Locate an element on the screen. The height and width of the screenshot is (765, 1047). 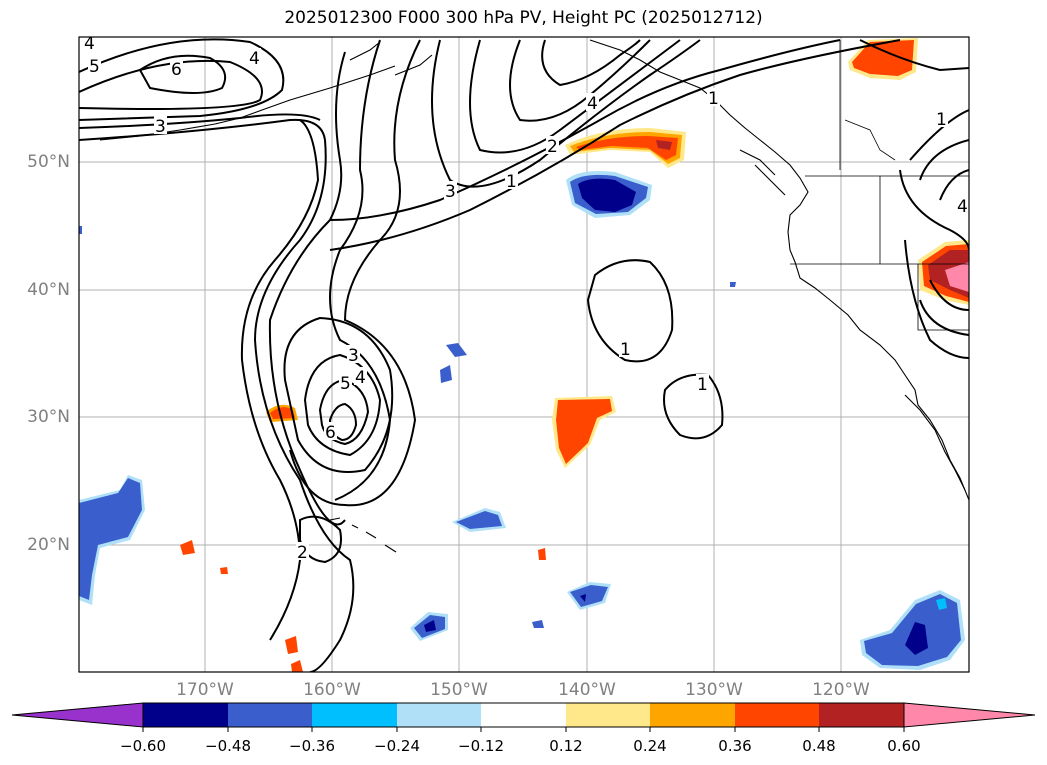
political-borders is located at coordinates (879, 185).